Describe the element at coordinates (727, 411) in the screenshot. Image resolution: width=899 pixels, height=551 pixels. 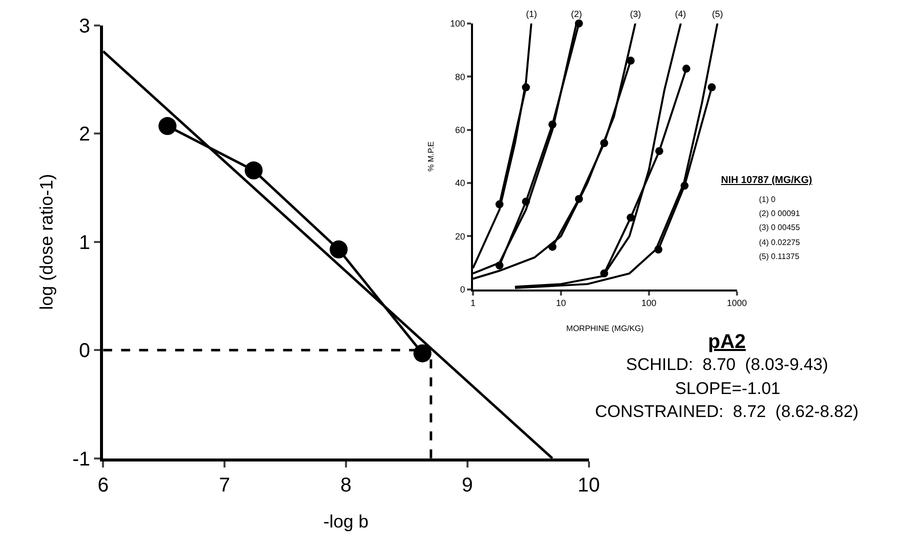
I see `text: CONSTRAINED: 8.72 (8.62-8.82)` at that location.